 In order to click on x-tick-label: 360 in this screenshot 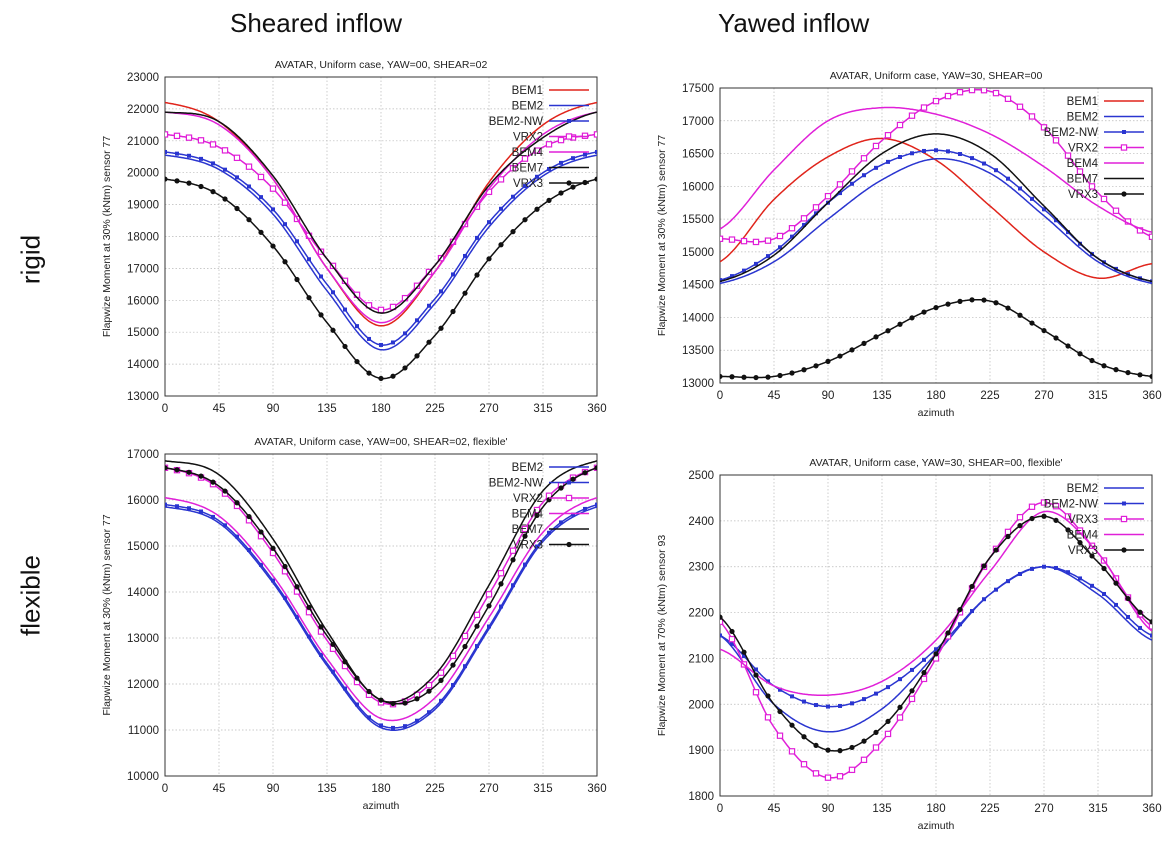, I will do `click(596, 409)`.